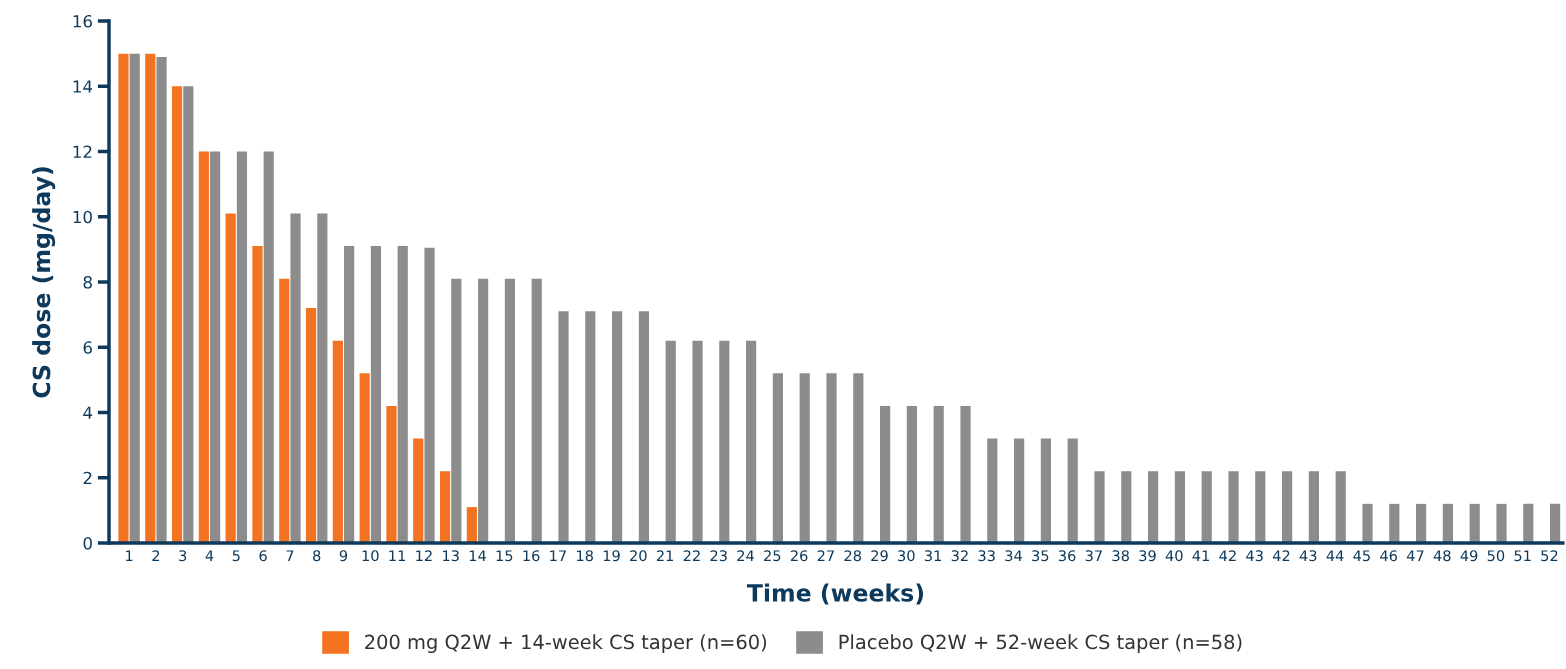  I want to click on x-tick-label: 24, so click(745, 556).